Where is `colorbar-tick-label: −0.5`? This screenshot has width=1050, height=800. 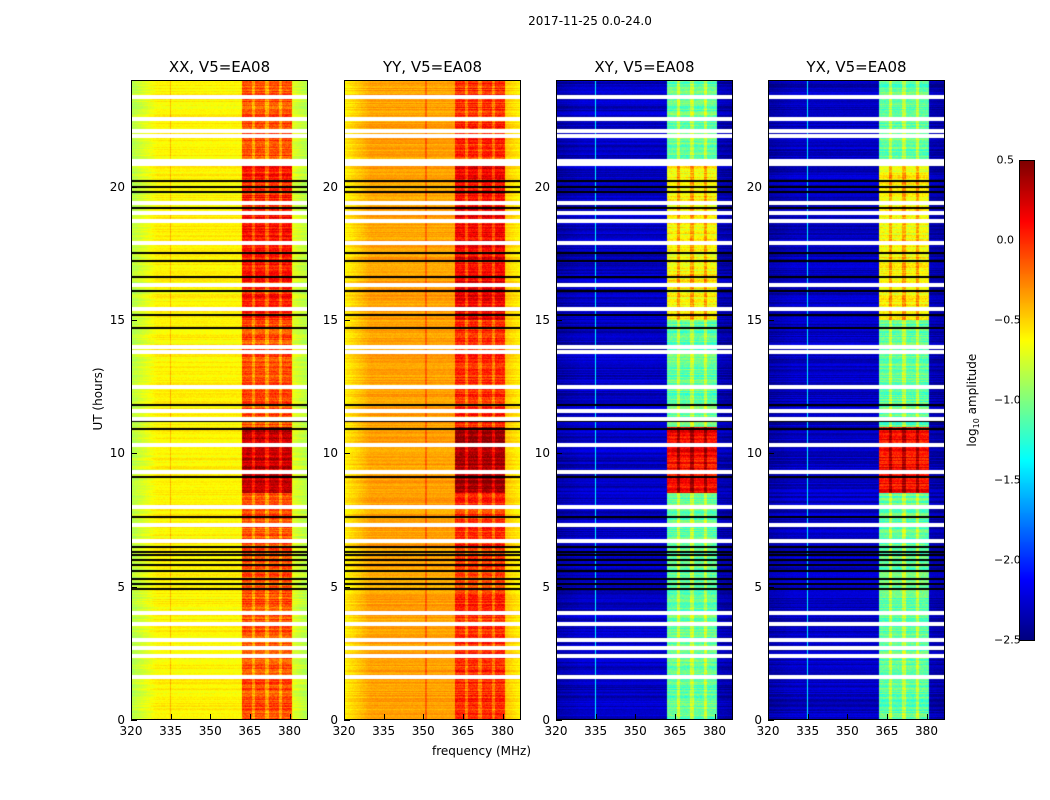 colorbar-tick-label: −0.5 is located at coordinates (1007, 320).